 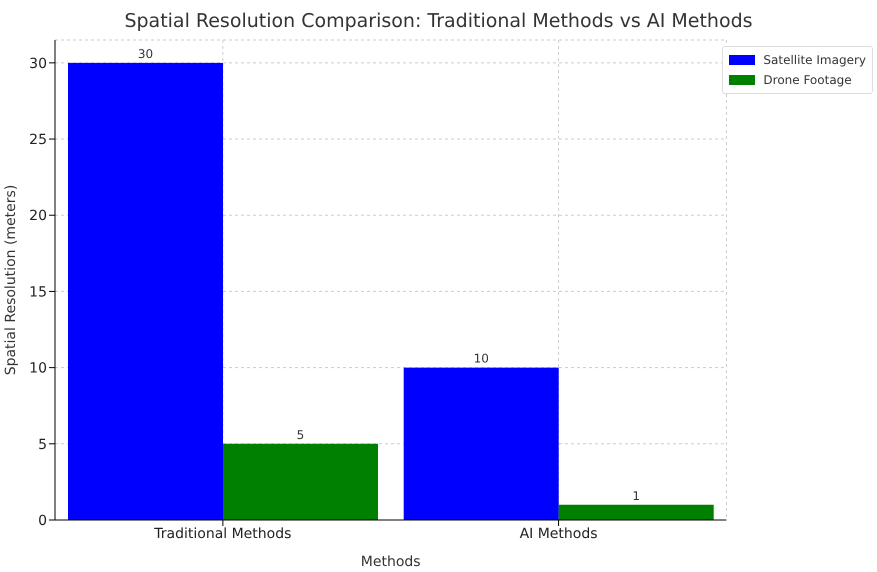 What do you see at coordinates (38, 292) in the screenshot?
I see `y-tick-label: 15` at bounding box center [38, 292].